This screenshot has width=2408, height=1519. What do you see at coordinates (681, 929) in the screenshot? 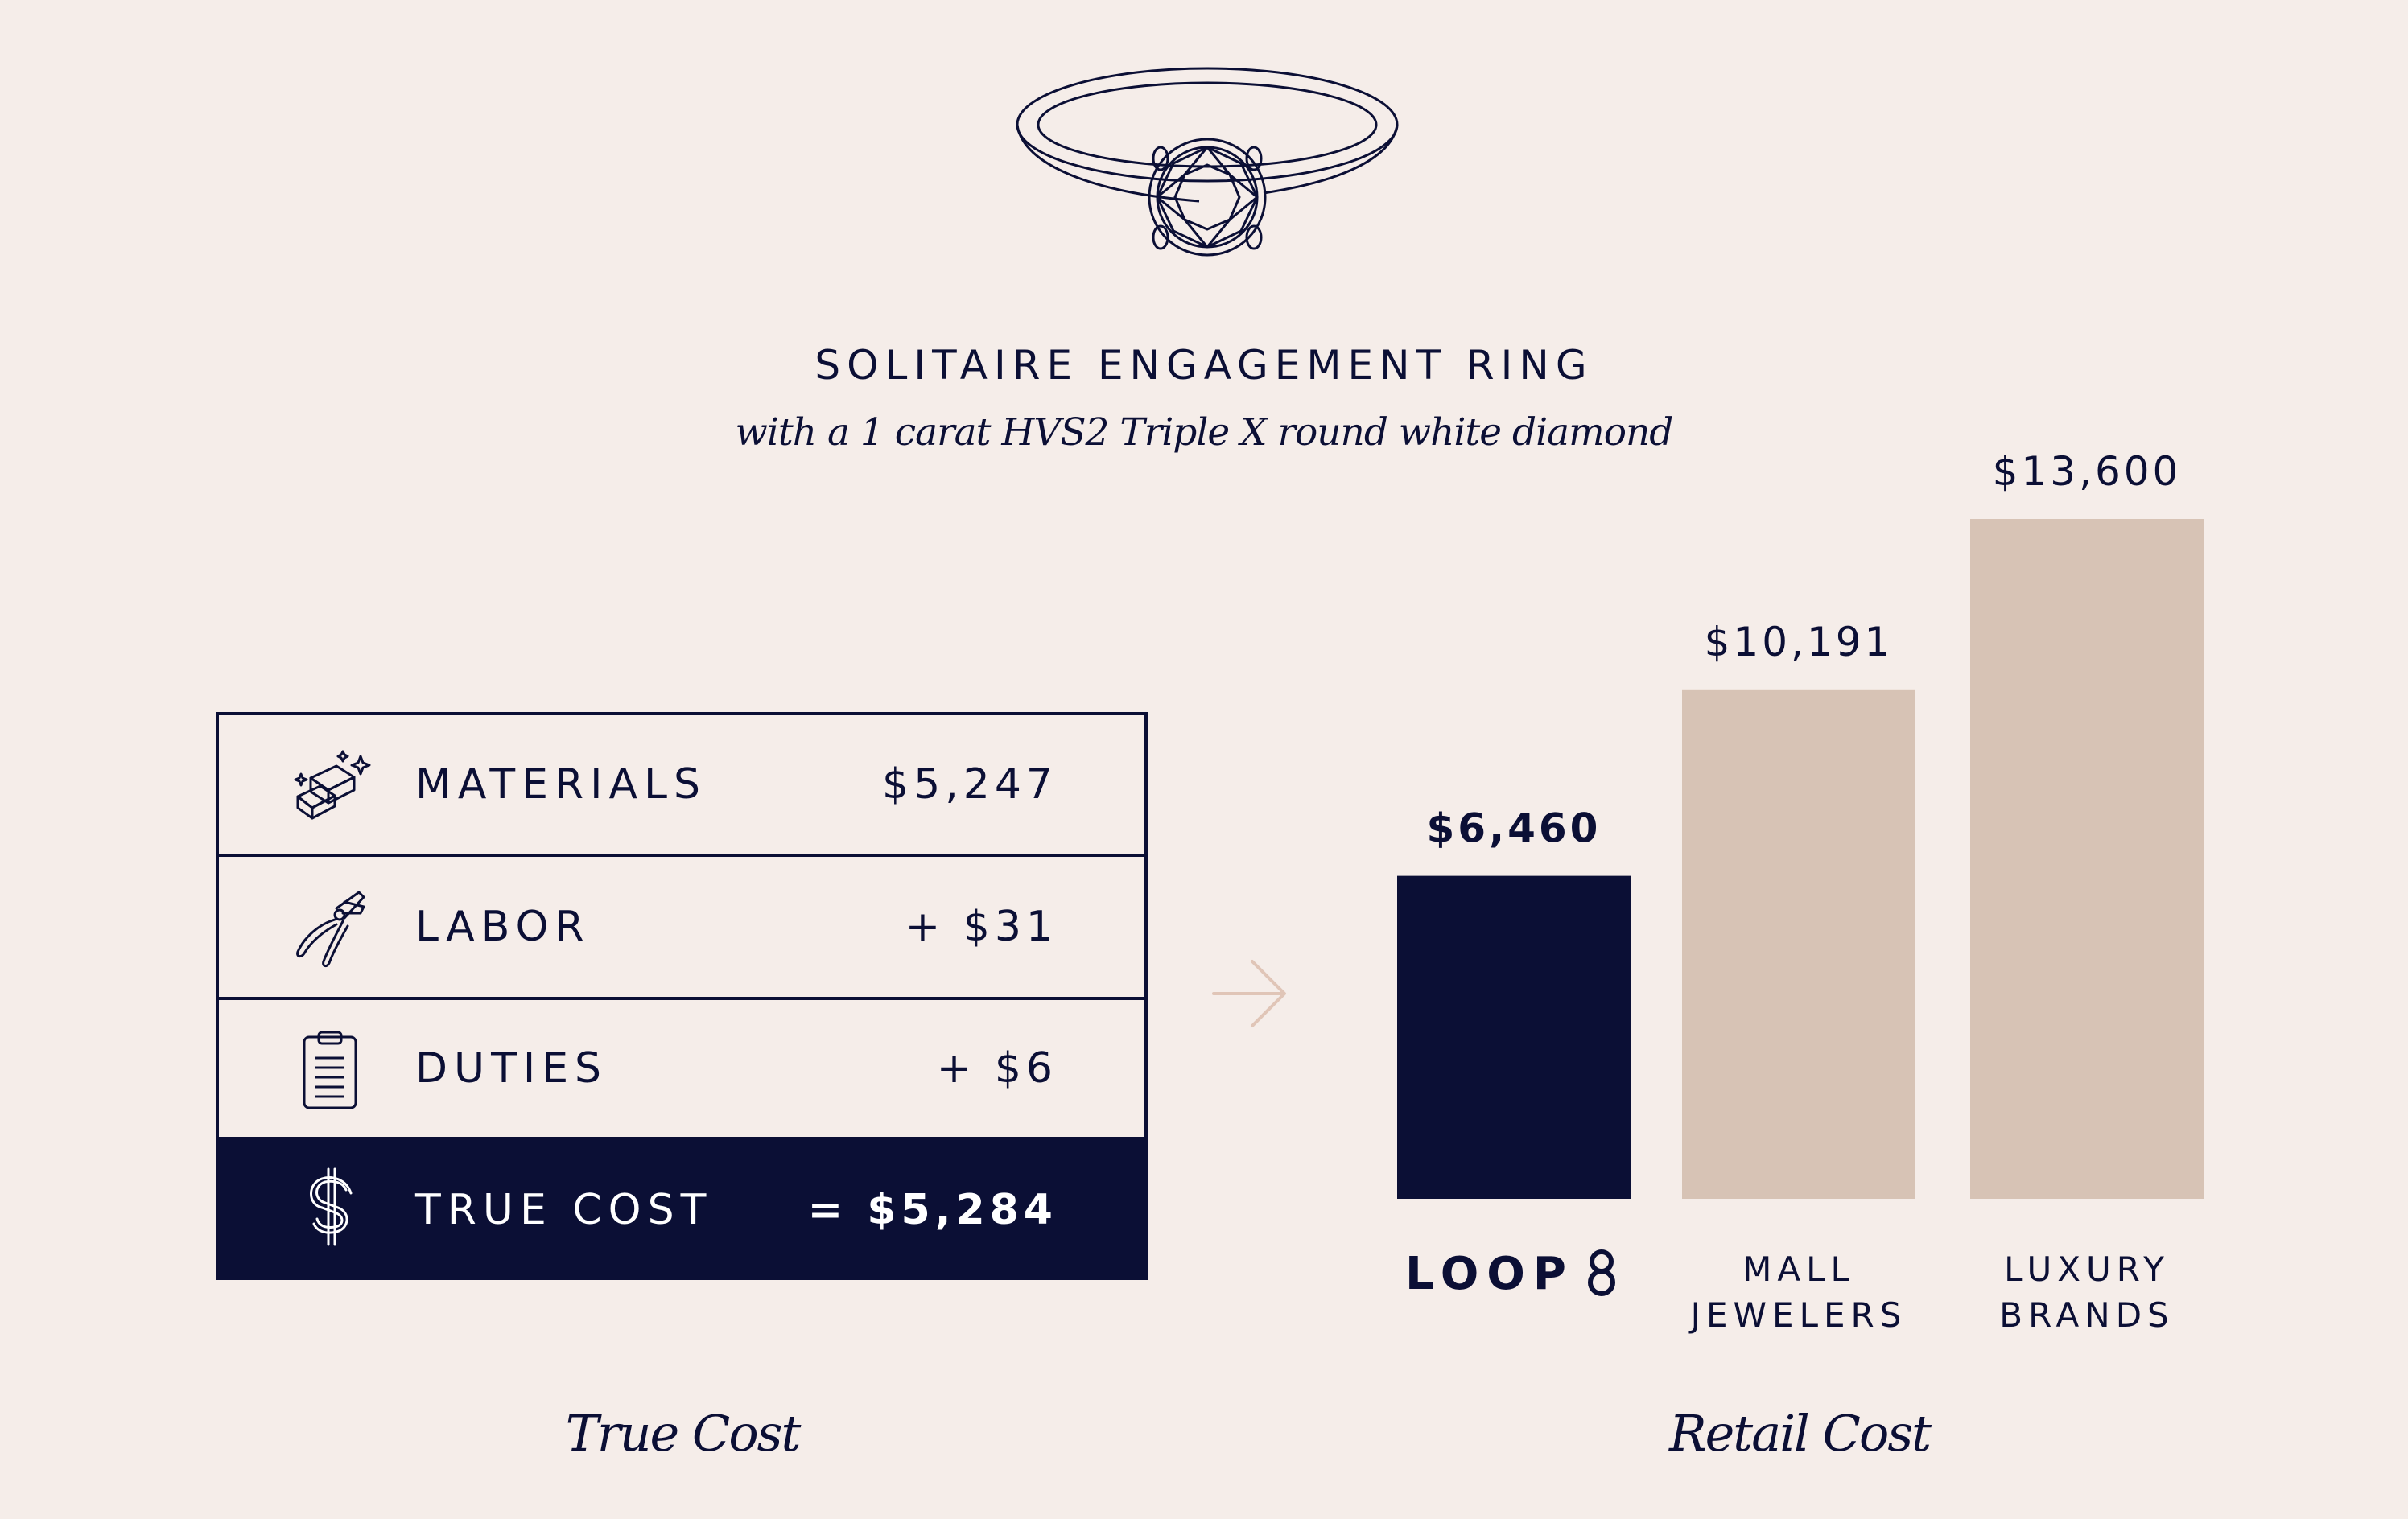
I see `cost-row-labor: LABOR + $31` at bounding box center [681, 929].